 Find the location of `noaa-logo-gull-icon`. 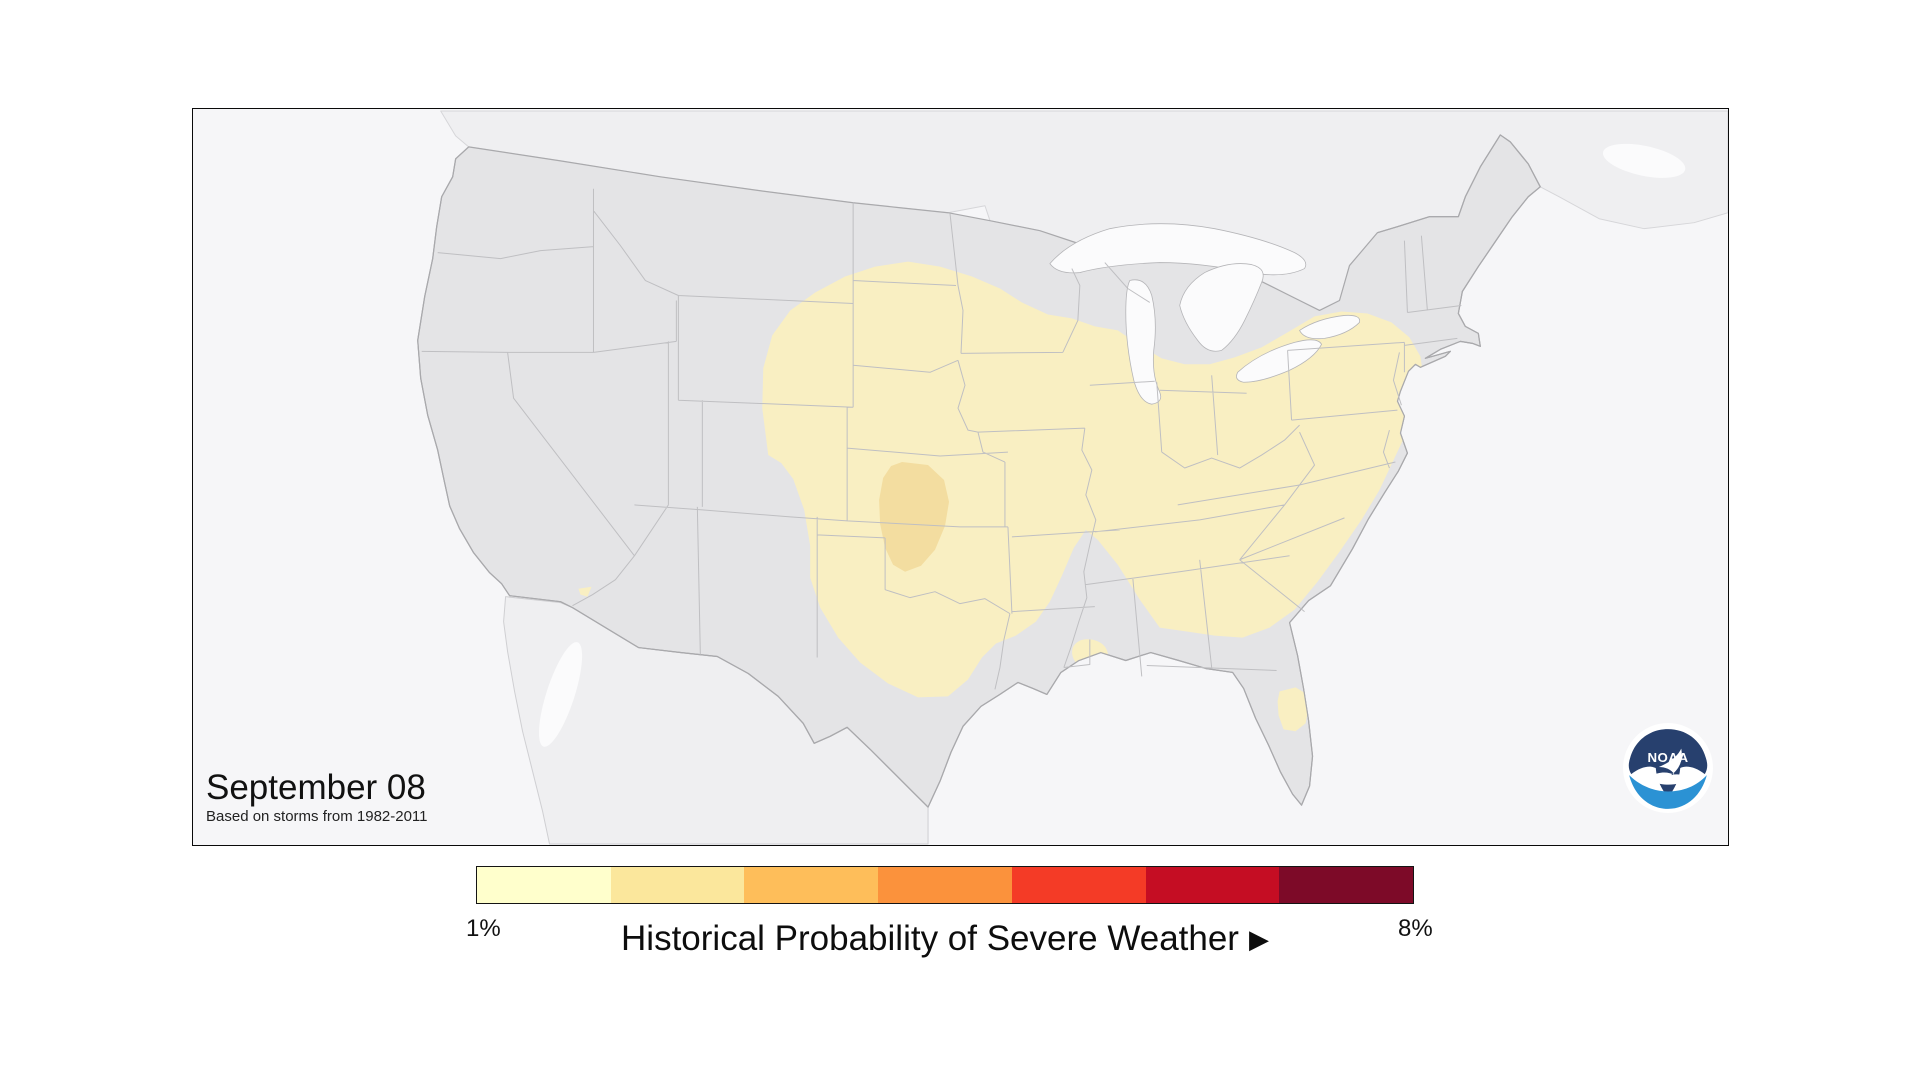

noaa-logo-gull-icon is located at coordinates (1668, 766).